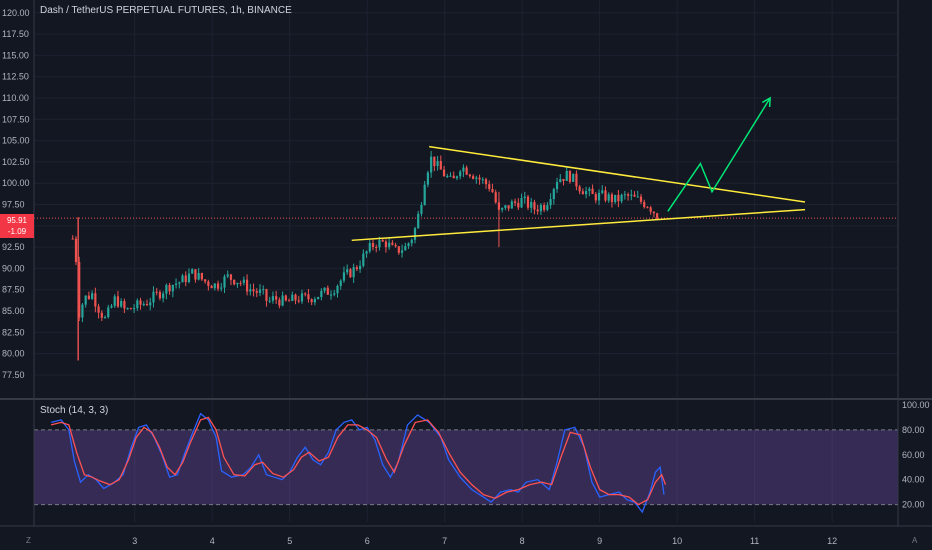  What do you see at coordinates (915, 540) in the screenshot?
I see `auto-scale-icon: A` at bounding box center [915, 540].